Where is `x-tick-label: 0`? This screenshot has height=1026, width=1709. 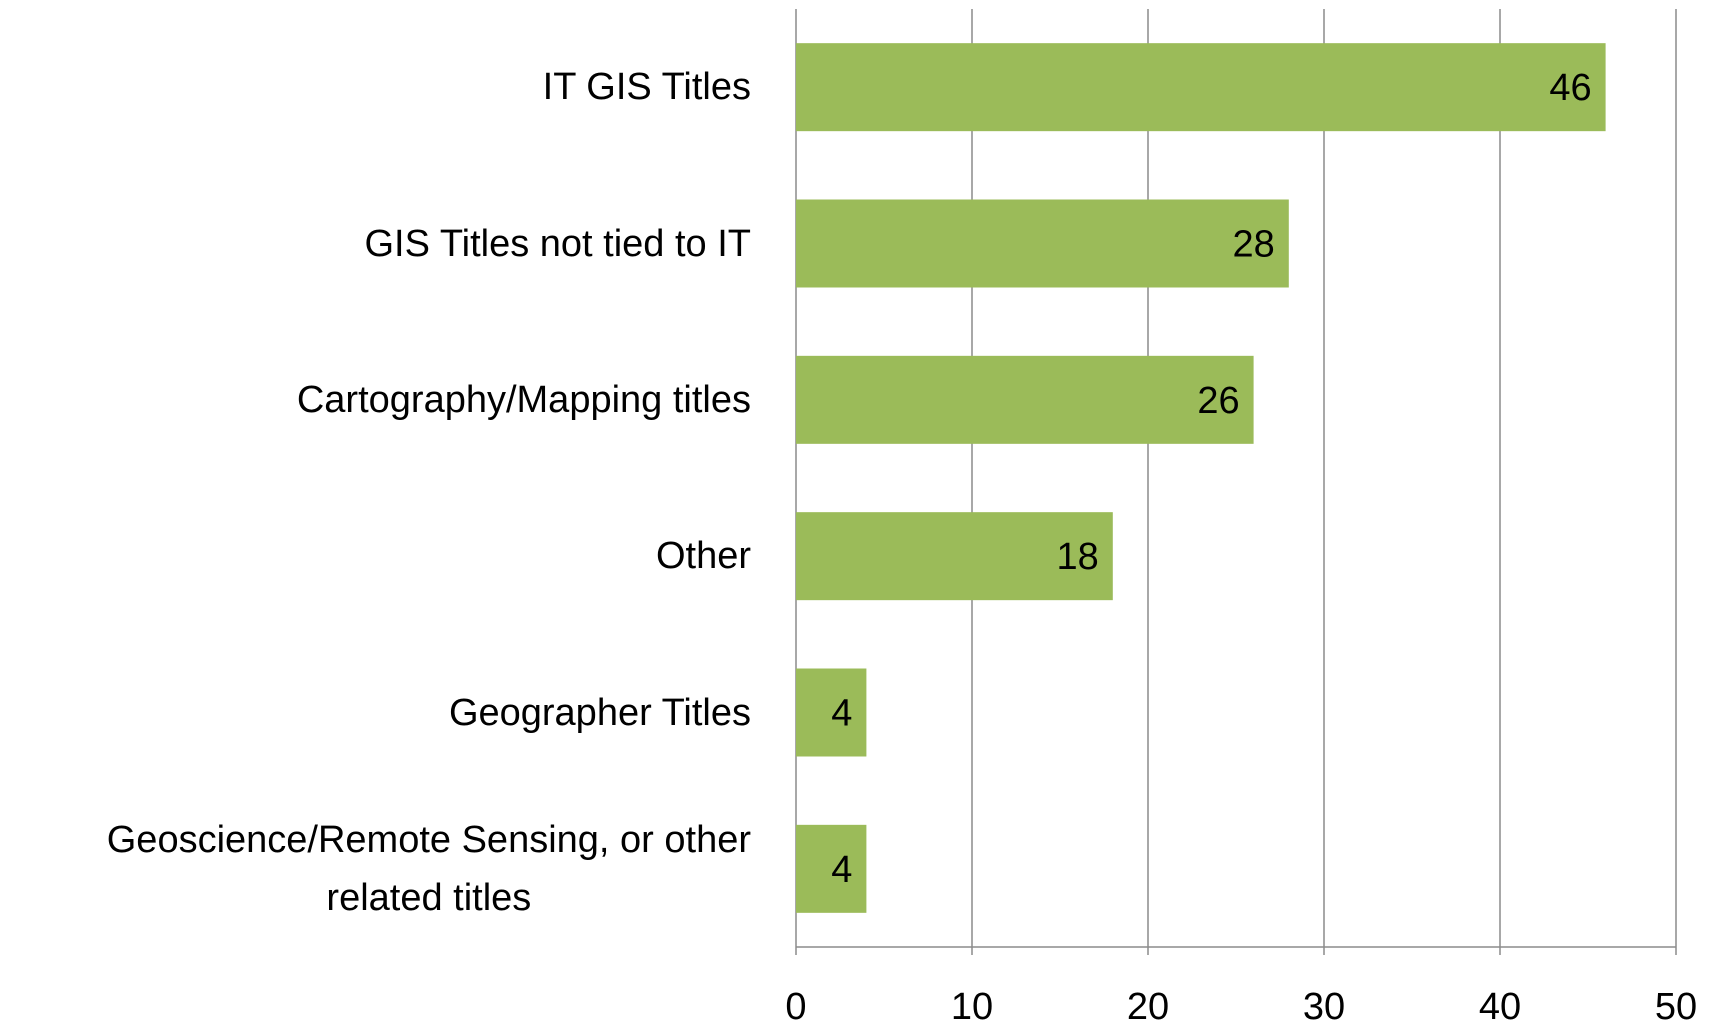 x-tick-label: 0 is located at coordinates (795, 1006).